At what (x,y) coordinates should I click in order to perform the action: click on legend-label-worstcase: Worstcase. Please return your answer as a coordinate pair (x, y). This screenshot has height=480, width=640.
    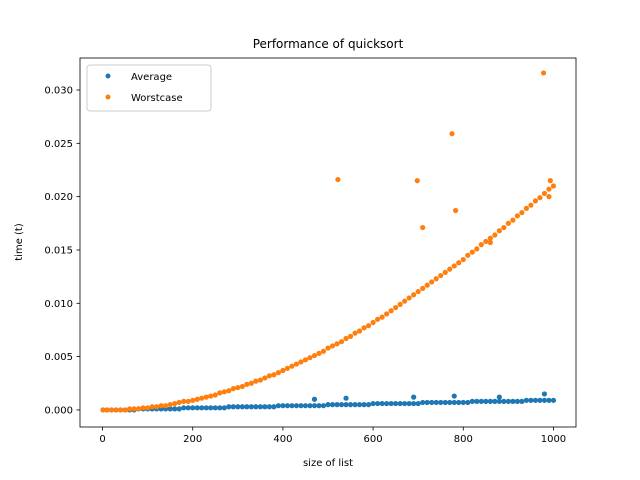
    Looking at the image, I should click on (157, 98).